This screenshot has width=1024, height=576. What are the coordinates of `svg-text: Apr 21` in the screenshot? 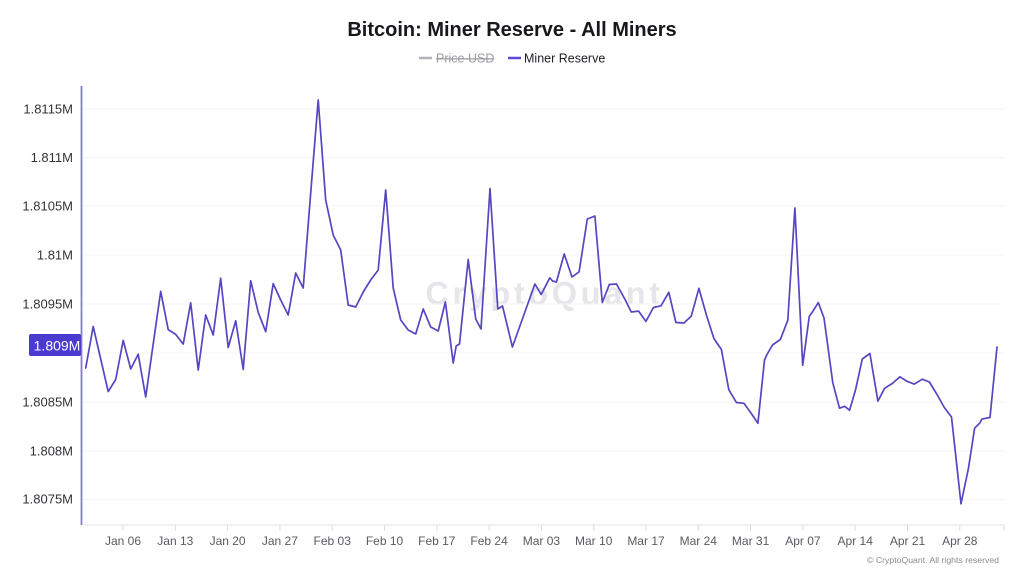 It's located at (908, 541).